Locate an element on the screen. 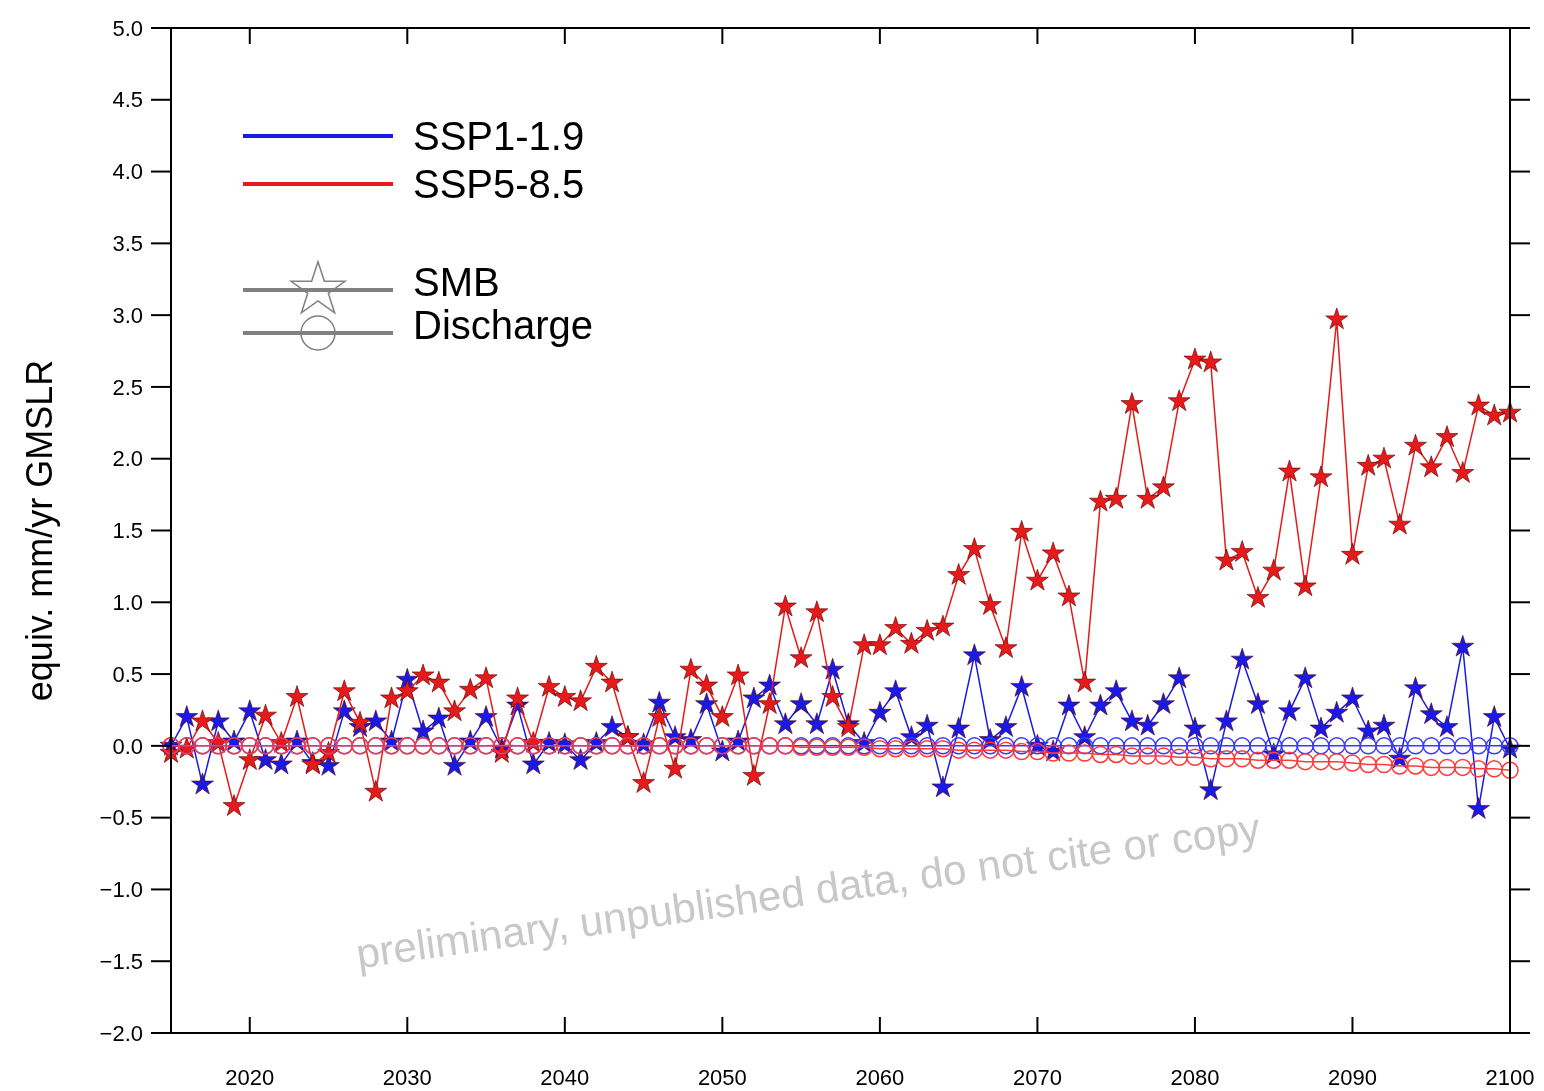  y-tick-label: 0.0 is located at coordinates (127, 746).